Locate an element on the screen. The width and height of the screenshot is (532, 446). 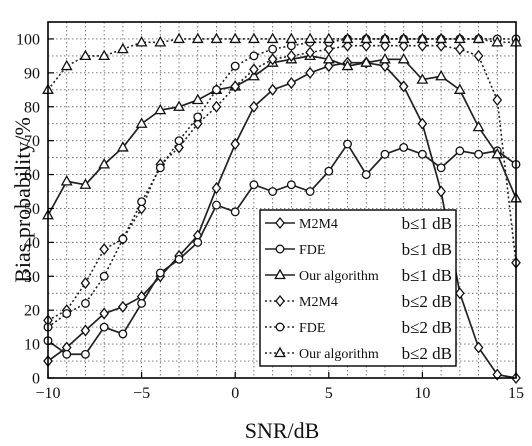
y-tick-label: 70 is located at coordinates (32, 141).